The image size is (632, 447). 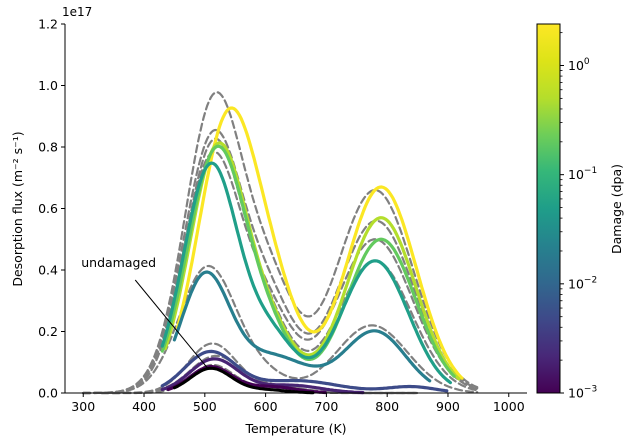 I want to click on annotation: undamaged, so click(x=145, y=312).